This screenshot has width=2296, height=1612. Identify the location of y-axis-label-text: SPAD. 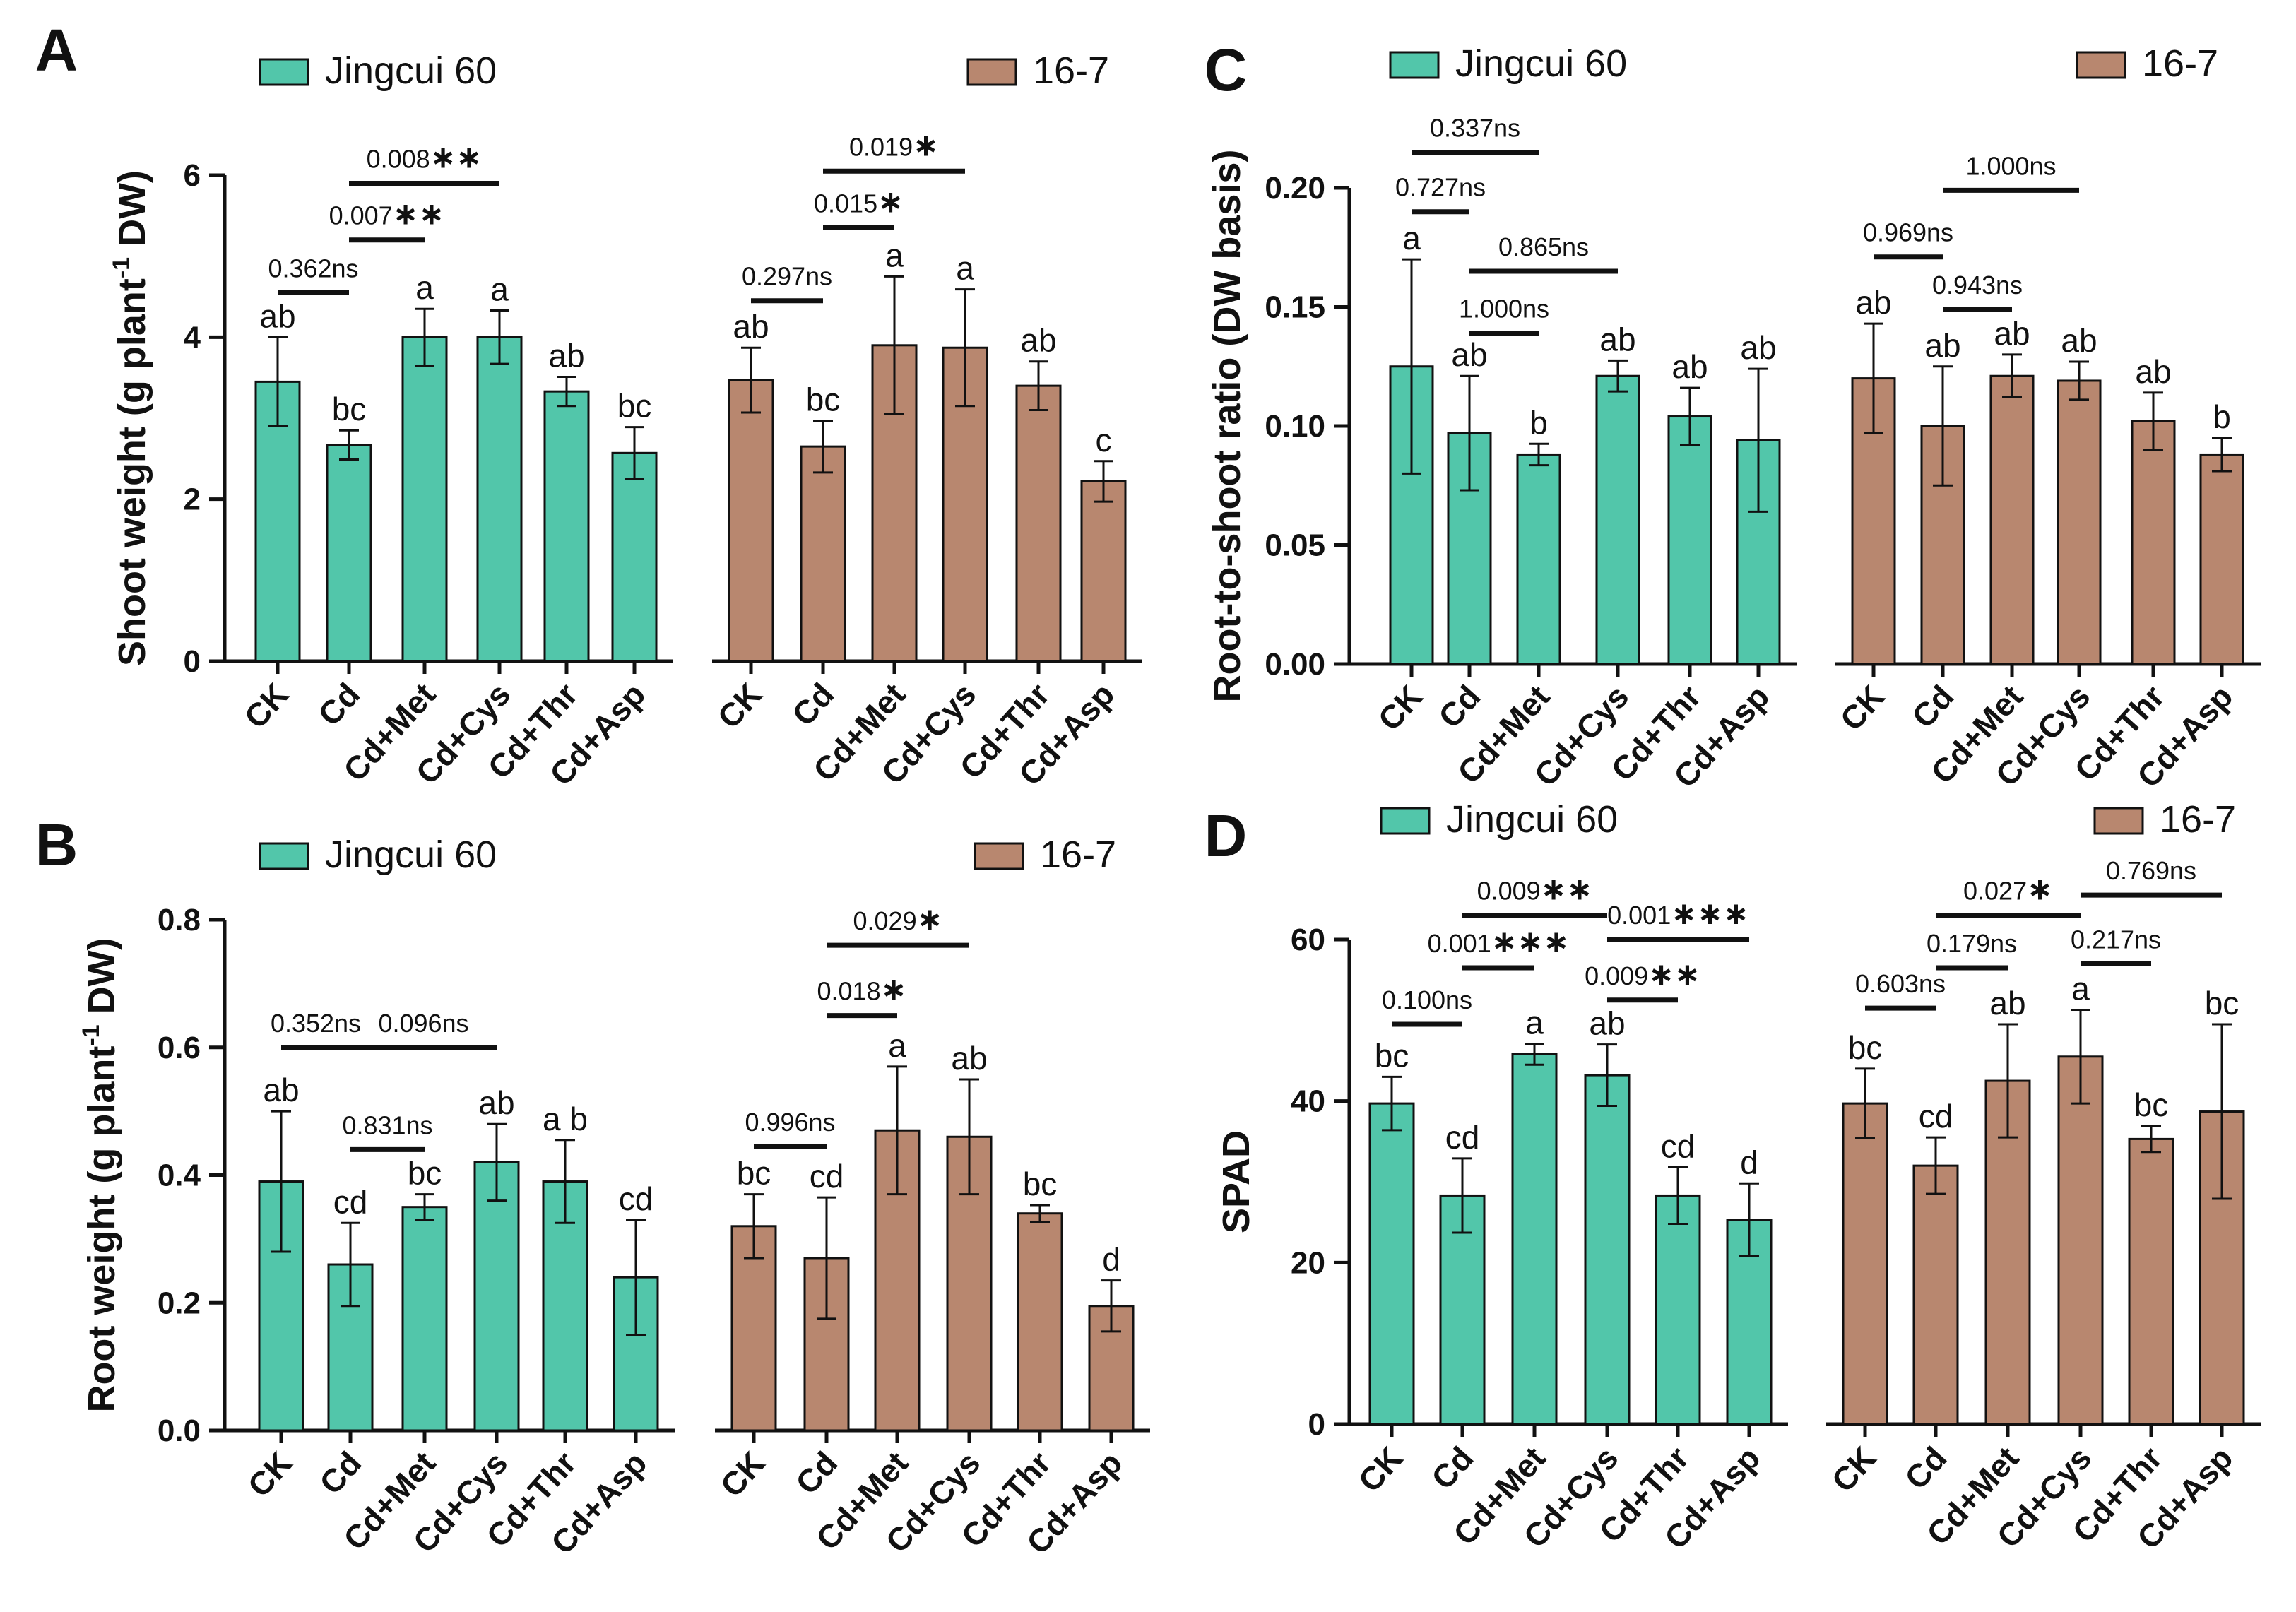
(1236, 1181).